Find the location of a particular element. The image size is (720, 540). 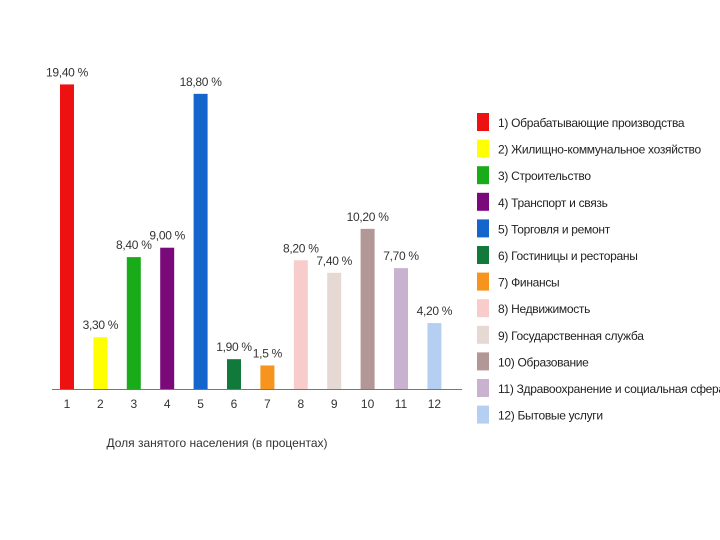

x-tick-1: 1 is located at coordinates (67, 404).